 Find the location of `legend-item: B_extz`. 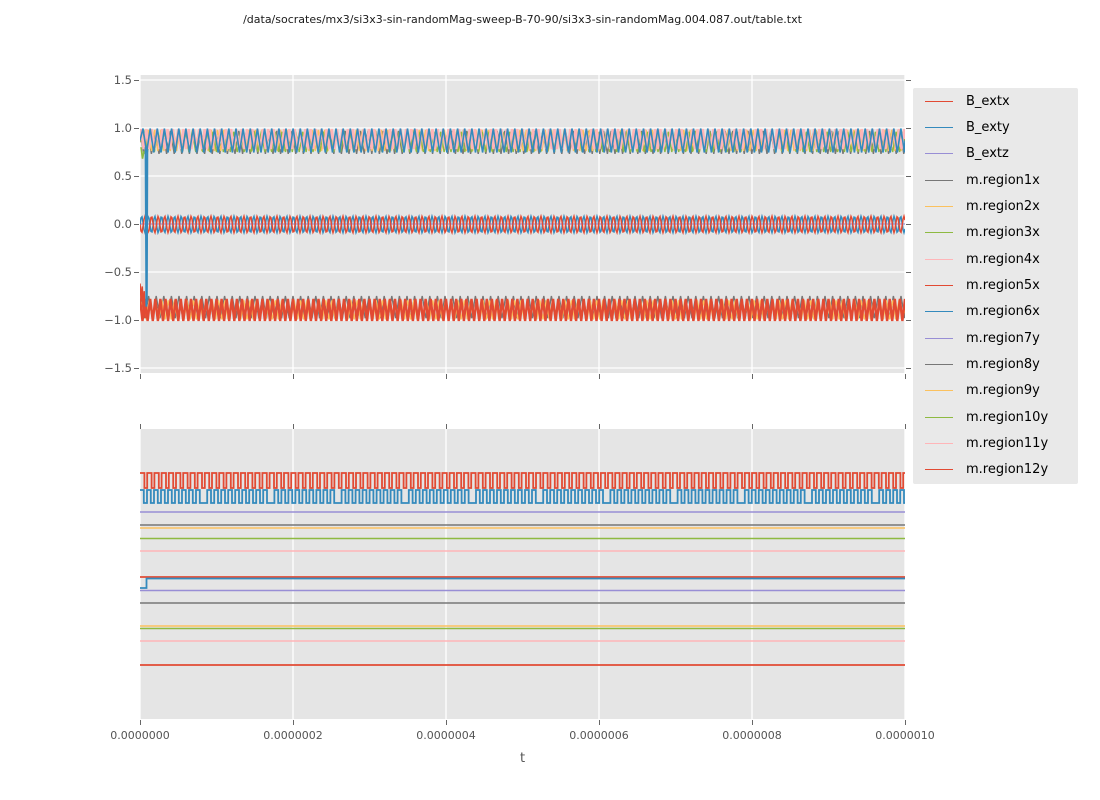

legend-item: B_extz is located at coordinates (995, 154).